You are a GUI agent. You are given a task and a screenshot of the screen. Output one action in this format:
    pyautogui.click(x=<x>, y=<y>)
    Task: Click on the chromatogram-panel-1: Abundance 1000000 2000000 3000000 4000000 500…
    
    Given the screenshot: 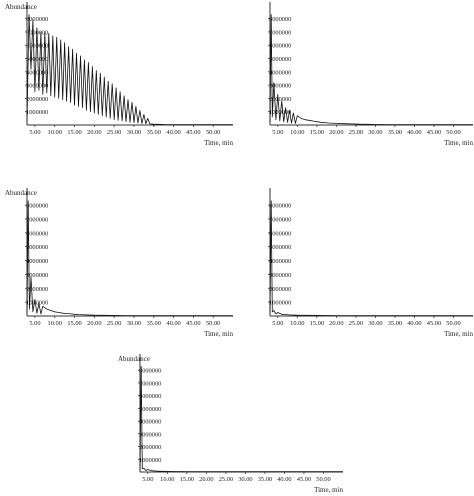 What is the action you would take?
    pyautogui.click(x=119, y=74)
    